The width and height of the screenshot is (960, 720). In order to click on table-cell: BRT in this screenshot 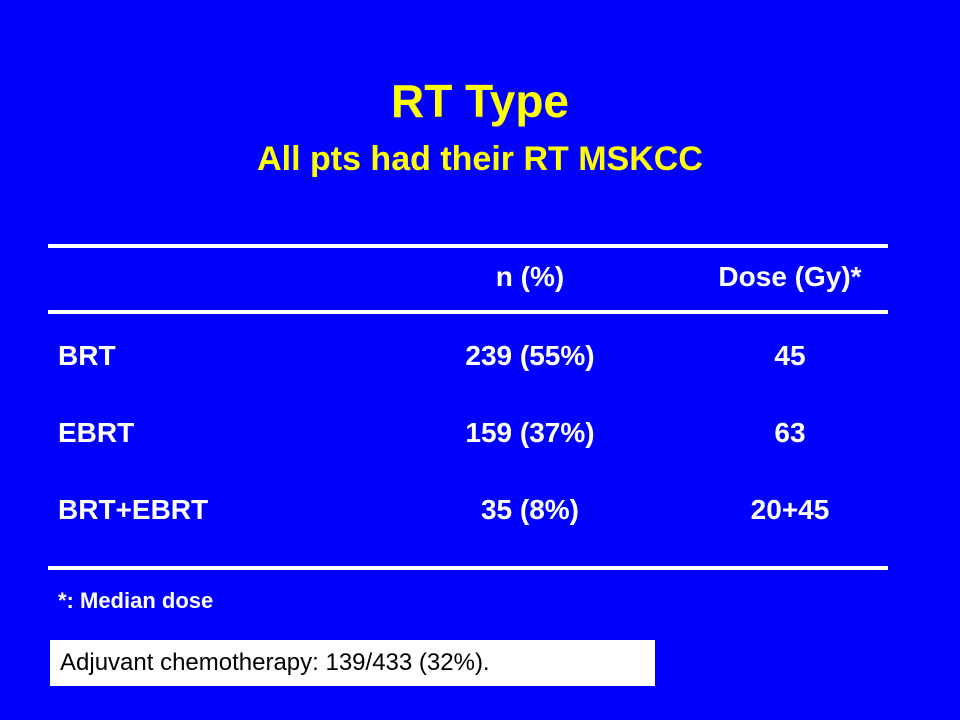, I will do `click(87, 355)`.